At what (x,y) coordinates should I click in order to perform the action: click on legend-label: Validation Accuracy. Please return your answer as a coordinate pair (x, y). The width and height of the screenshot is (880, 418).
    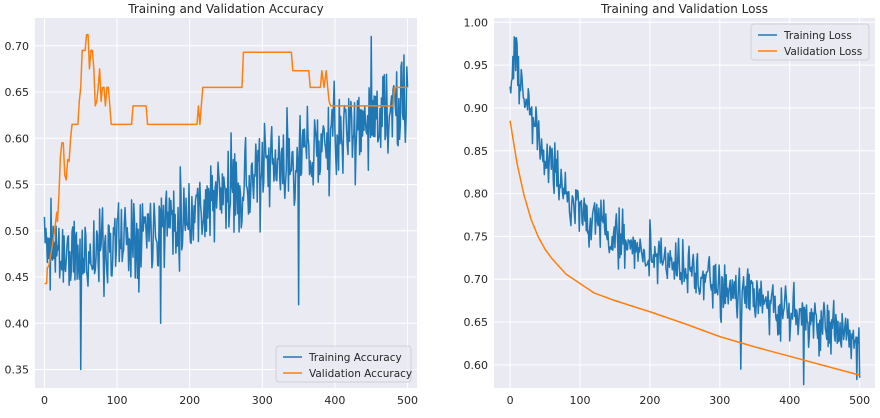
    Looking at the image, I should click on (360, 374).